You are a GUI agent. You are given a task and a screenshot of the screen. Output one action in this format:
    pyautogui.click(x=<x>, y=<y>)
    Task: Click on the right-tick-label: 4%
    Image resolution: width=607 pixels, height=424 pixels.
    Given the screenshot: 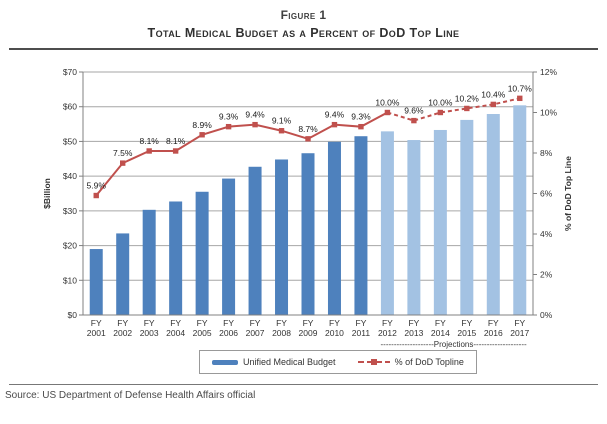 What is the action you would take?
    pyautogui.click(x=546, y=234)
    